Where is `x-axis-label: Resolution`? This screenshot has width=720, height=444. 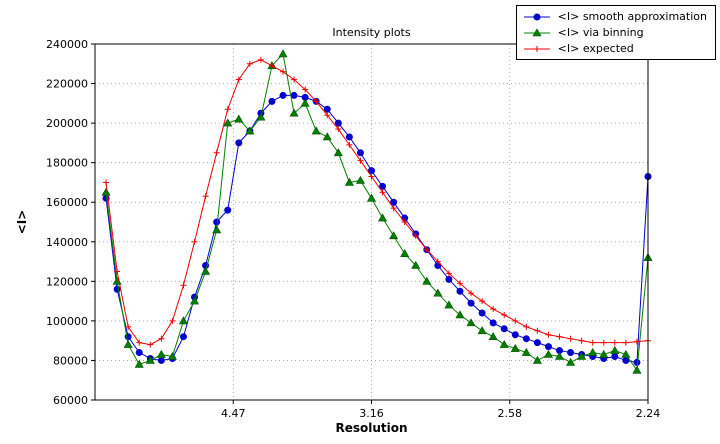 x-axis-label: Resolution is located at coordinates (371, 428).